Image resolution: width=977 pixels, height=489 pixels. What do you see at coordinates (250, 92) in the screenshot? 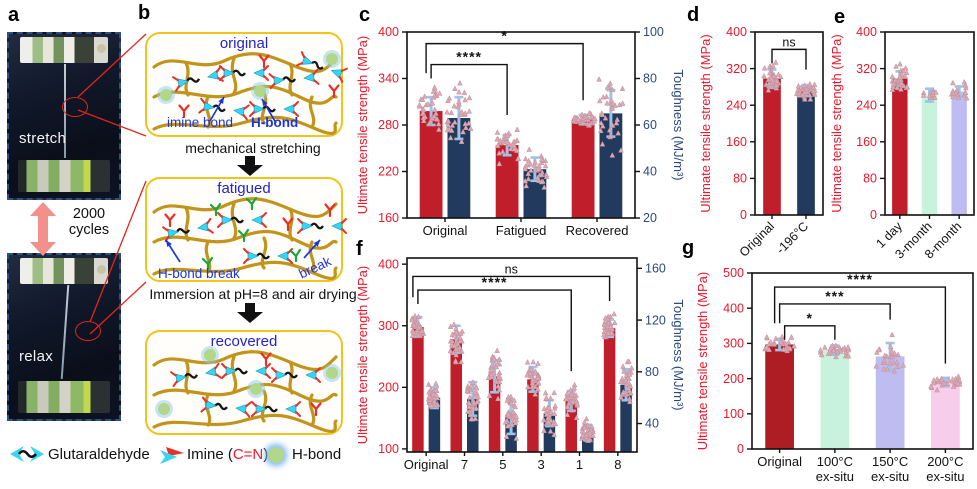
I see `original-network-art` at bounding box center [250, 92].